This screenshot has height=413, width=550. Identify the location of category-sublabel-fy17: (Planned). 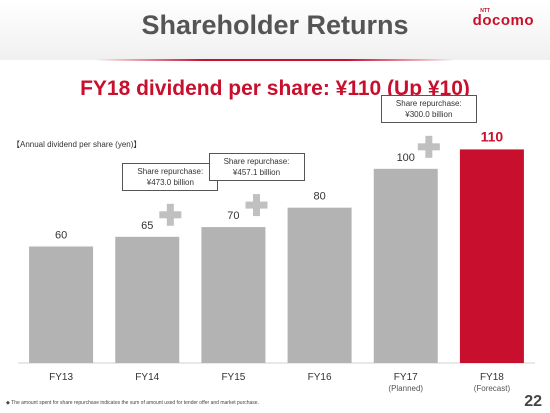
(405, 388).